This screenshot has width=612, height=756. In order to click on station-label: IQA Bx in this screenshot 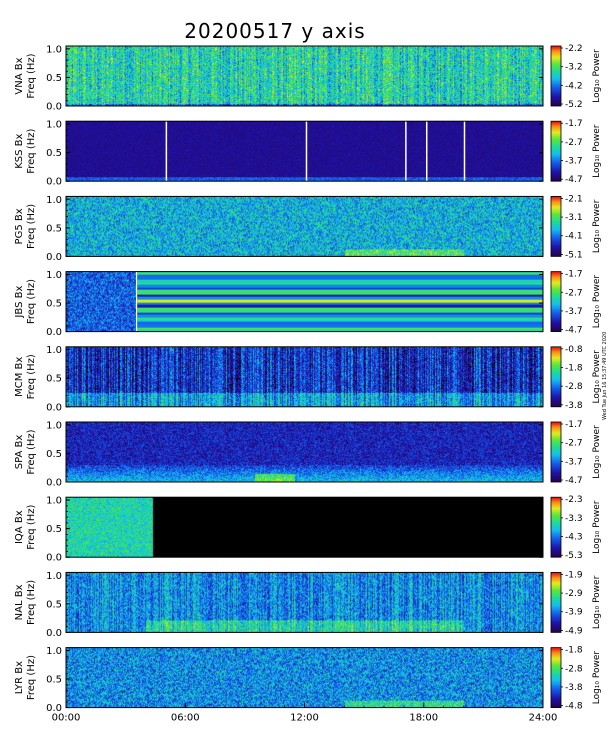, I will do `click(19, 527)`.